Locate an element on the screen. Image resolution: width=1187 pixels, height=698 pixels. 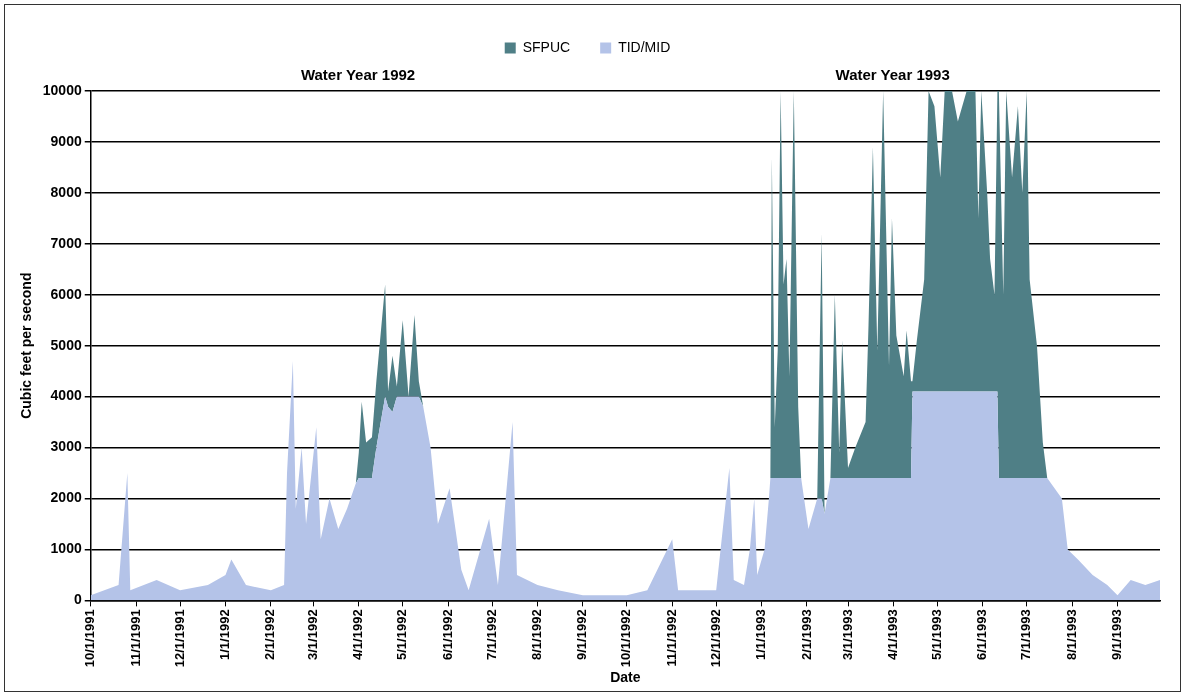
y-tick-label: 4000 is located at coordinates (66, 395).